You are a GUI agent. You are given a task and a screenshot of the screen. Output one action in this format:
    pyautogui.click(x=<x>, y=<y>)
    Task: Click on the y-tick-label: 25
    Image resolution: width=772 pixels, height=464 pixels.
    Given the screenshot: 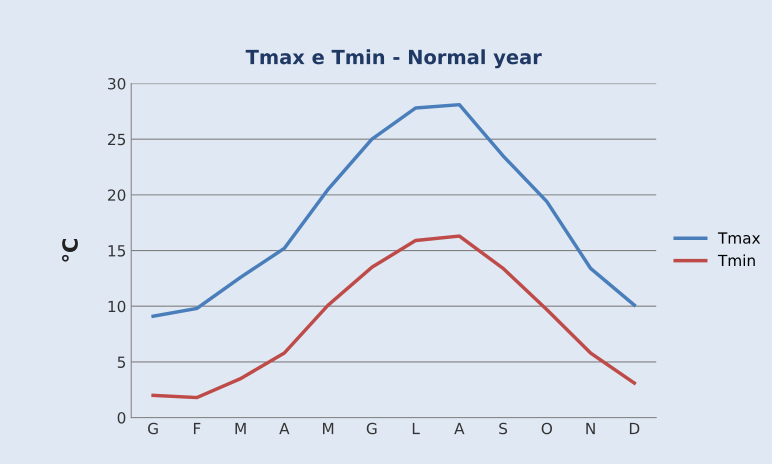 What is the action you would take?
    pyautogui.click(x=117, y=140)
    